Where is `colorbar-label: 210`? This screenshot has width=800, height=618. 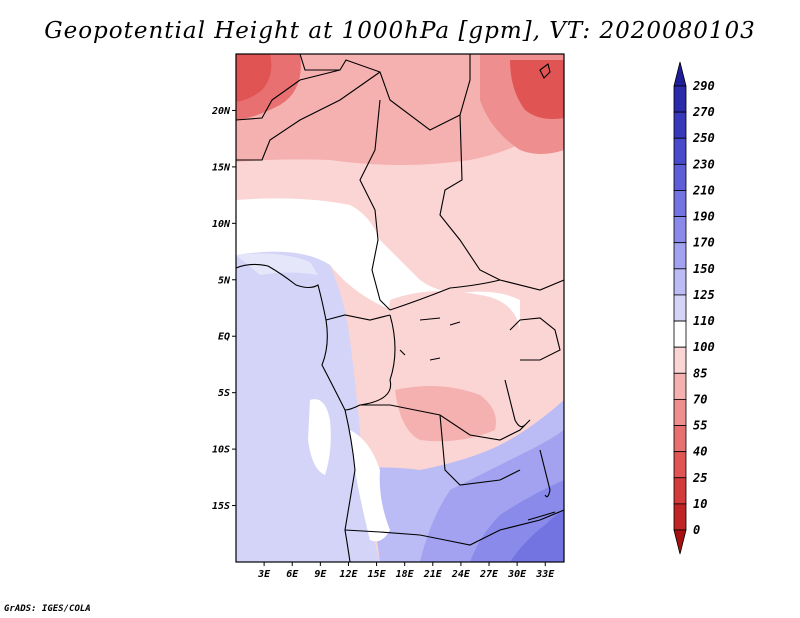
colorbar-label: 210 is located at coordinates (703, 190).